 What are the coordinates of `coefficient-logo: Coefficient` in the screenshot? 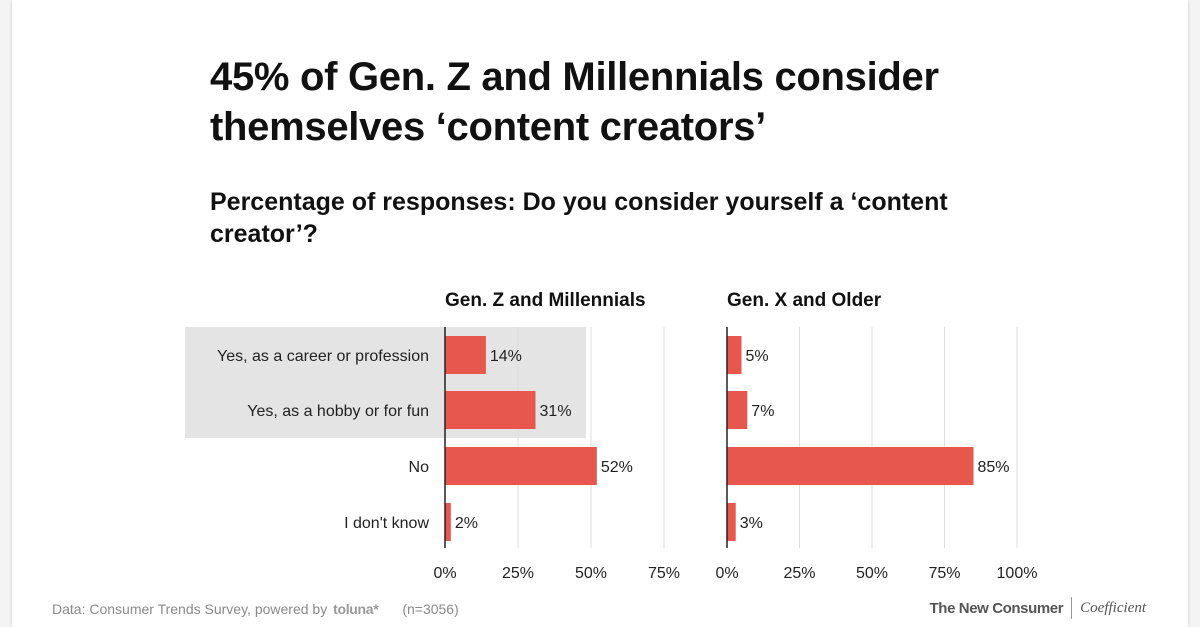 It's located at (1113, 607).